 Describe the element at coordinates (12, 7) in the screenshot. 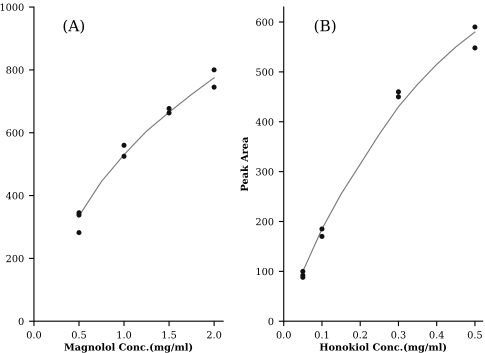

I see `y-tick-label: 1000` at that location.